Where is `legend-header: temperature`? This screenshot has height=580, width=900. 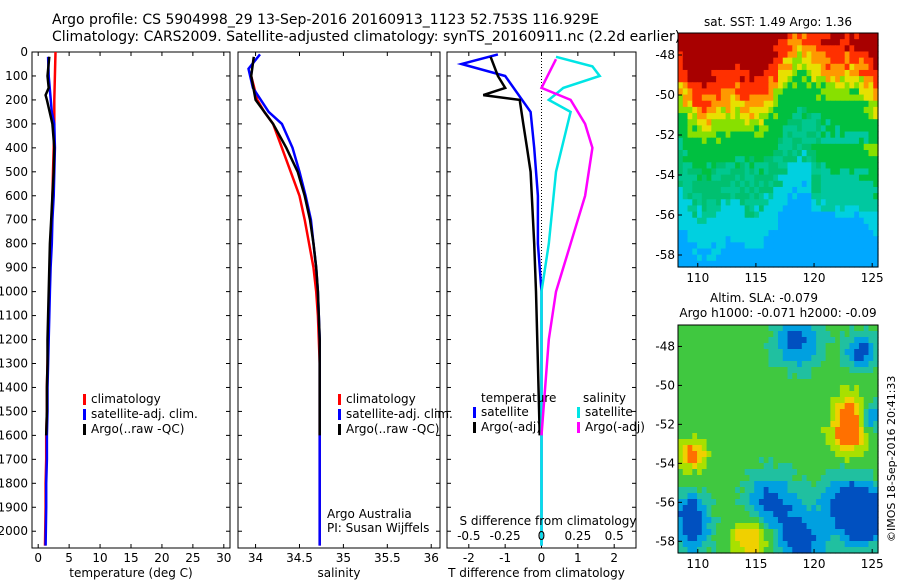
legend-header: temperature is located at coordinates (518, 398).